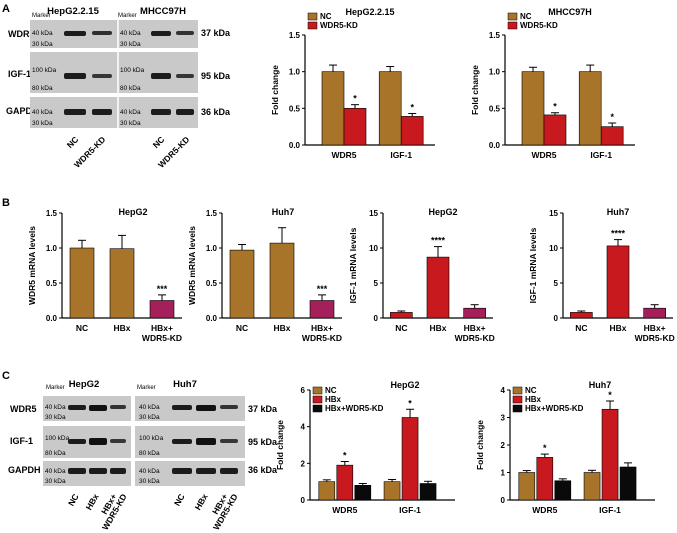 The height and width of the screenshot is (533, 677). I want to click on panel-label-b: B, so click(6, 203).